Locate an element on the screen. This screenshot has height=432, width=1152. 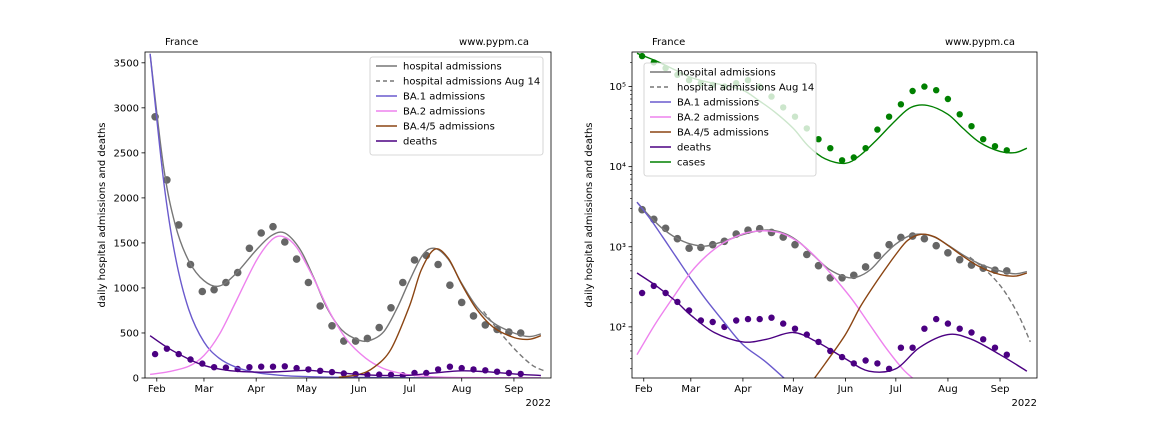
legend-entry: deaths is located at coordinates (420, 142).